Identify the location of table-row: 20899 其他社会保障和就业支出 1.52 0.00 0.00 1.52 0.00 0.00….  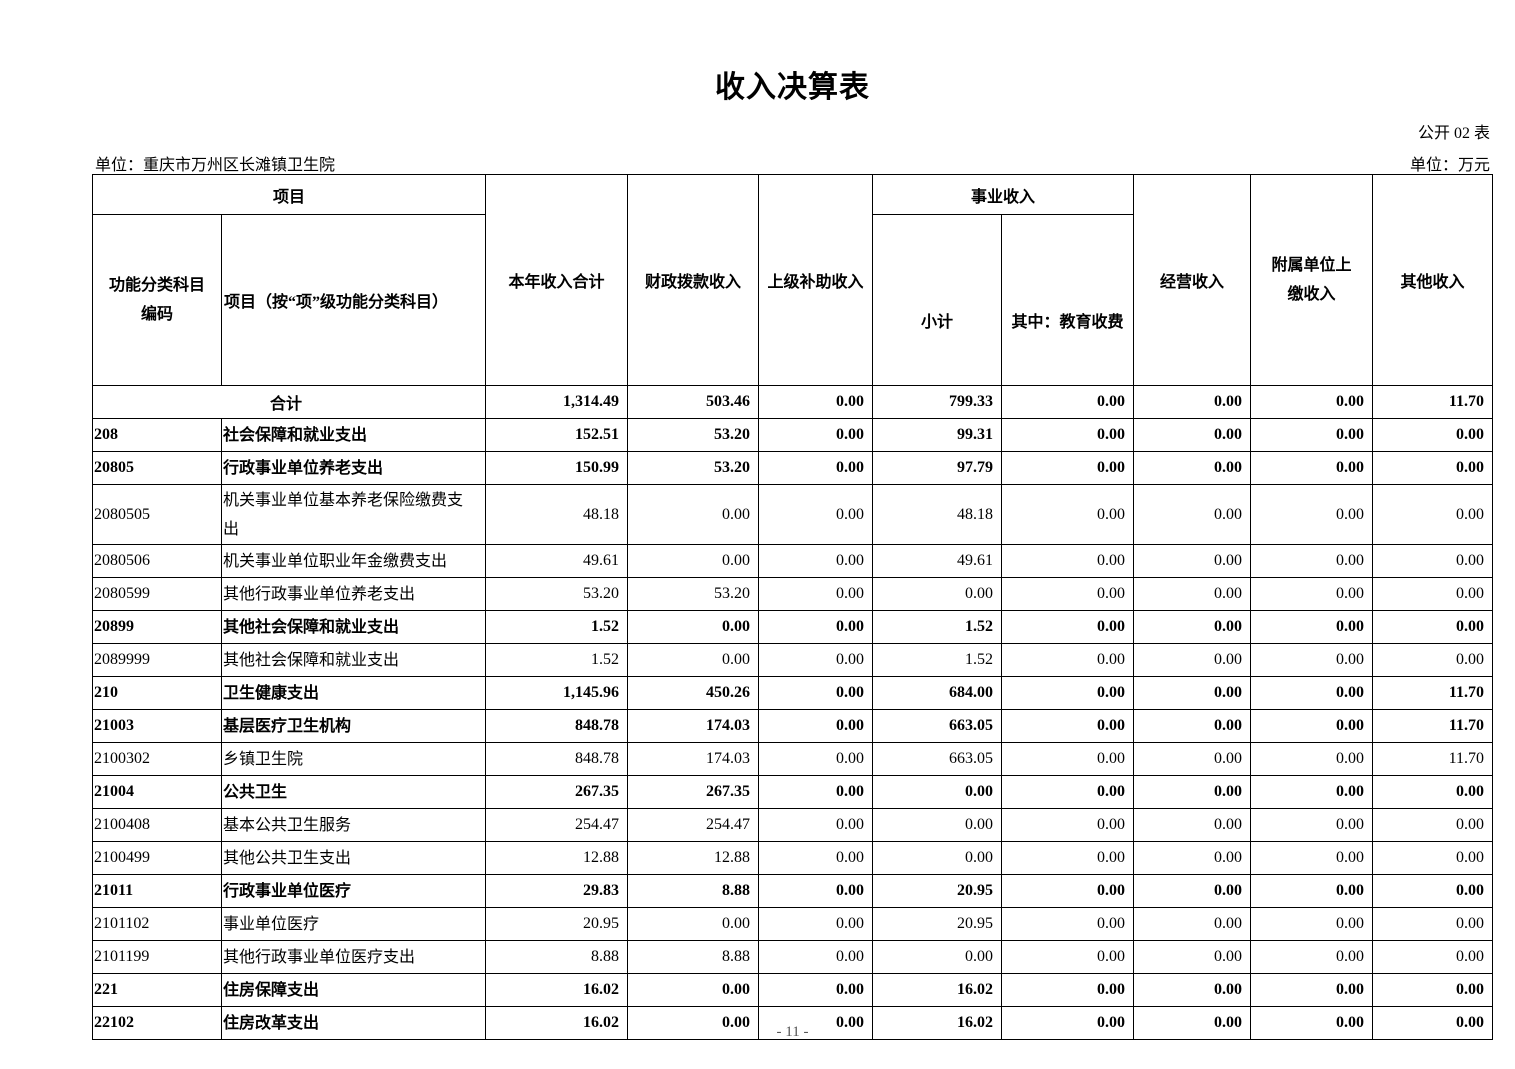
(793, 627).